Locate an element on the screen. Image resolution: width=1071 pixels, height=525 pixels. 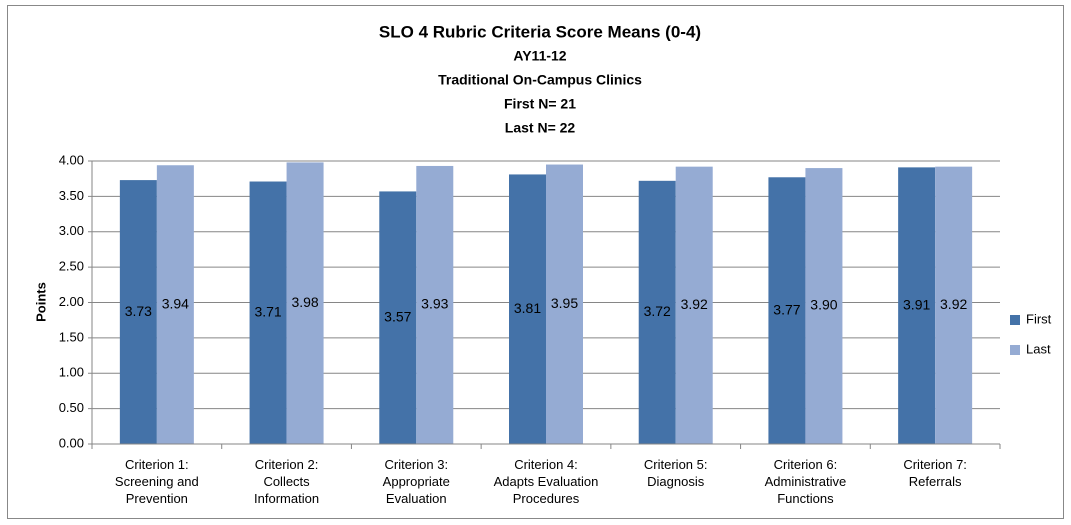
chart-title: SLO 4 Rubric Criteria Score Means (0-4) is located at coordinates (540, 31).